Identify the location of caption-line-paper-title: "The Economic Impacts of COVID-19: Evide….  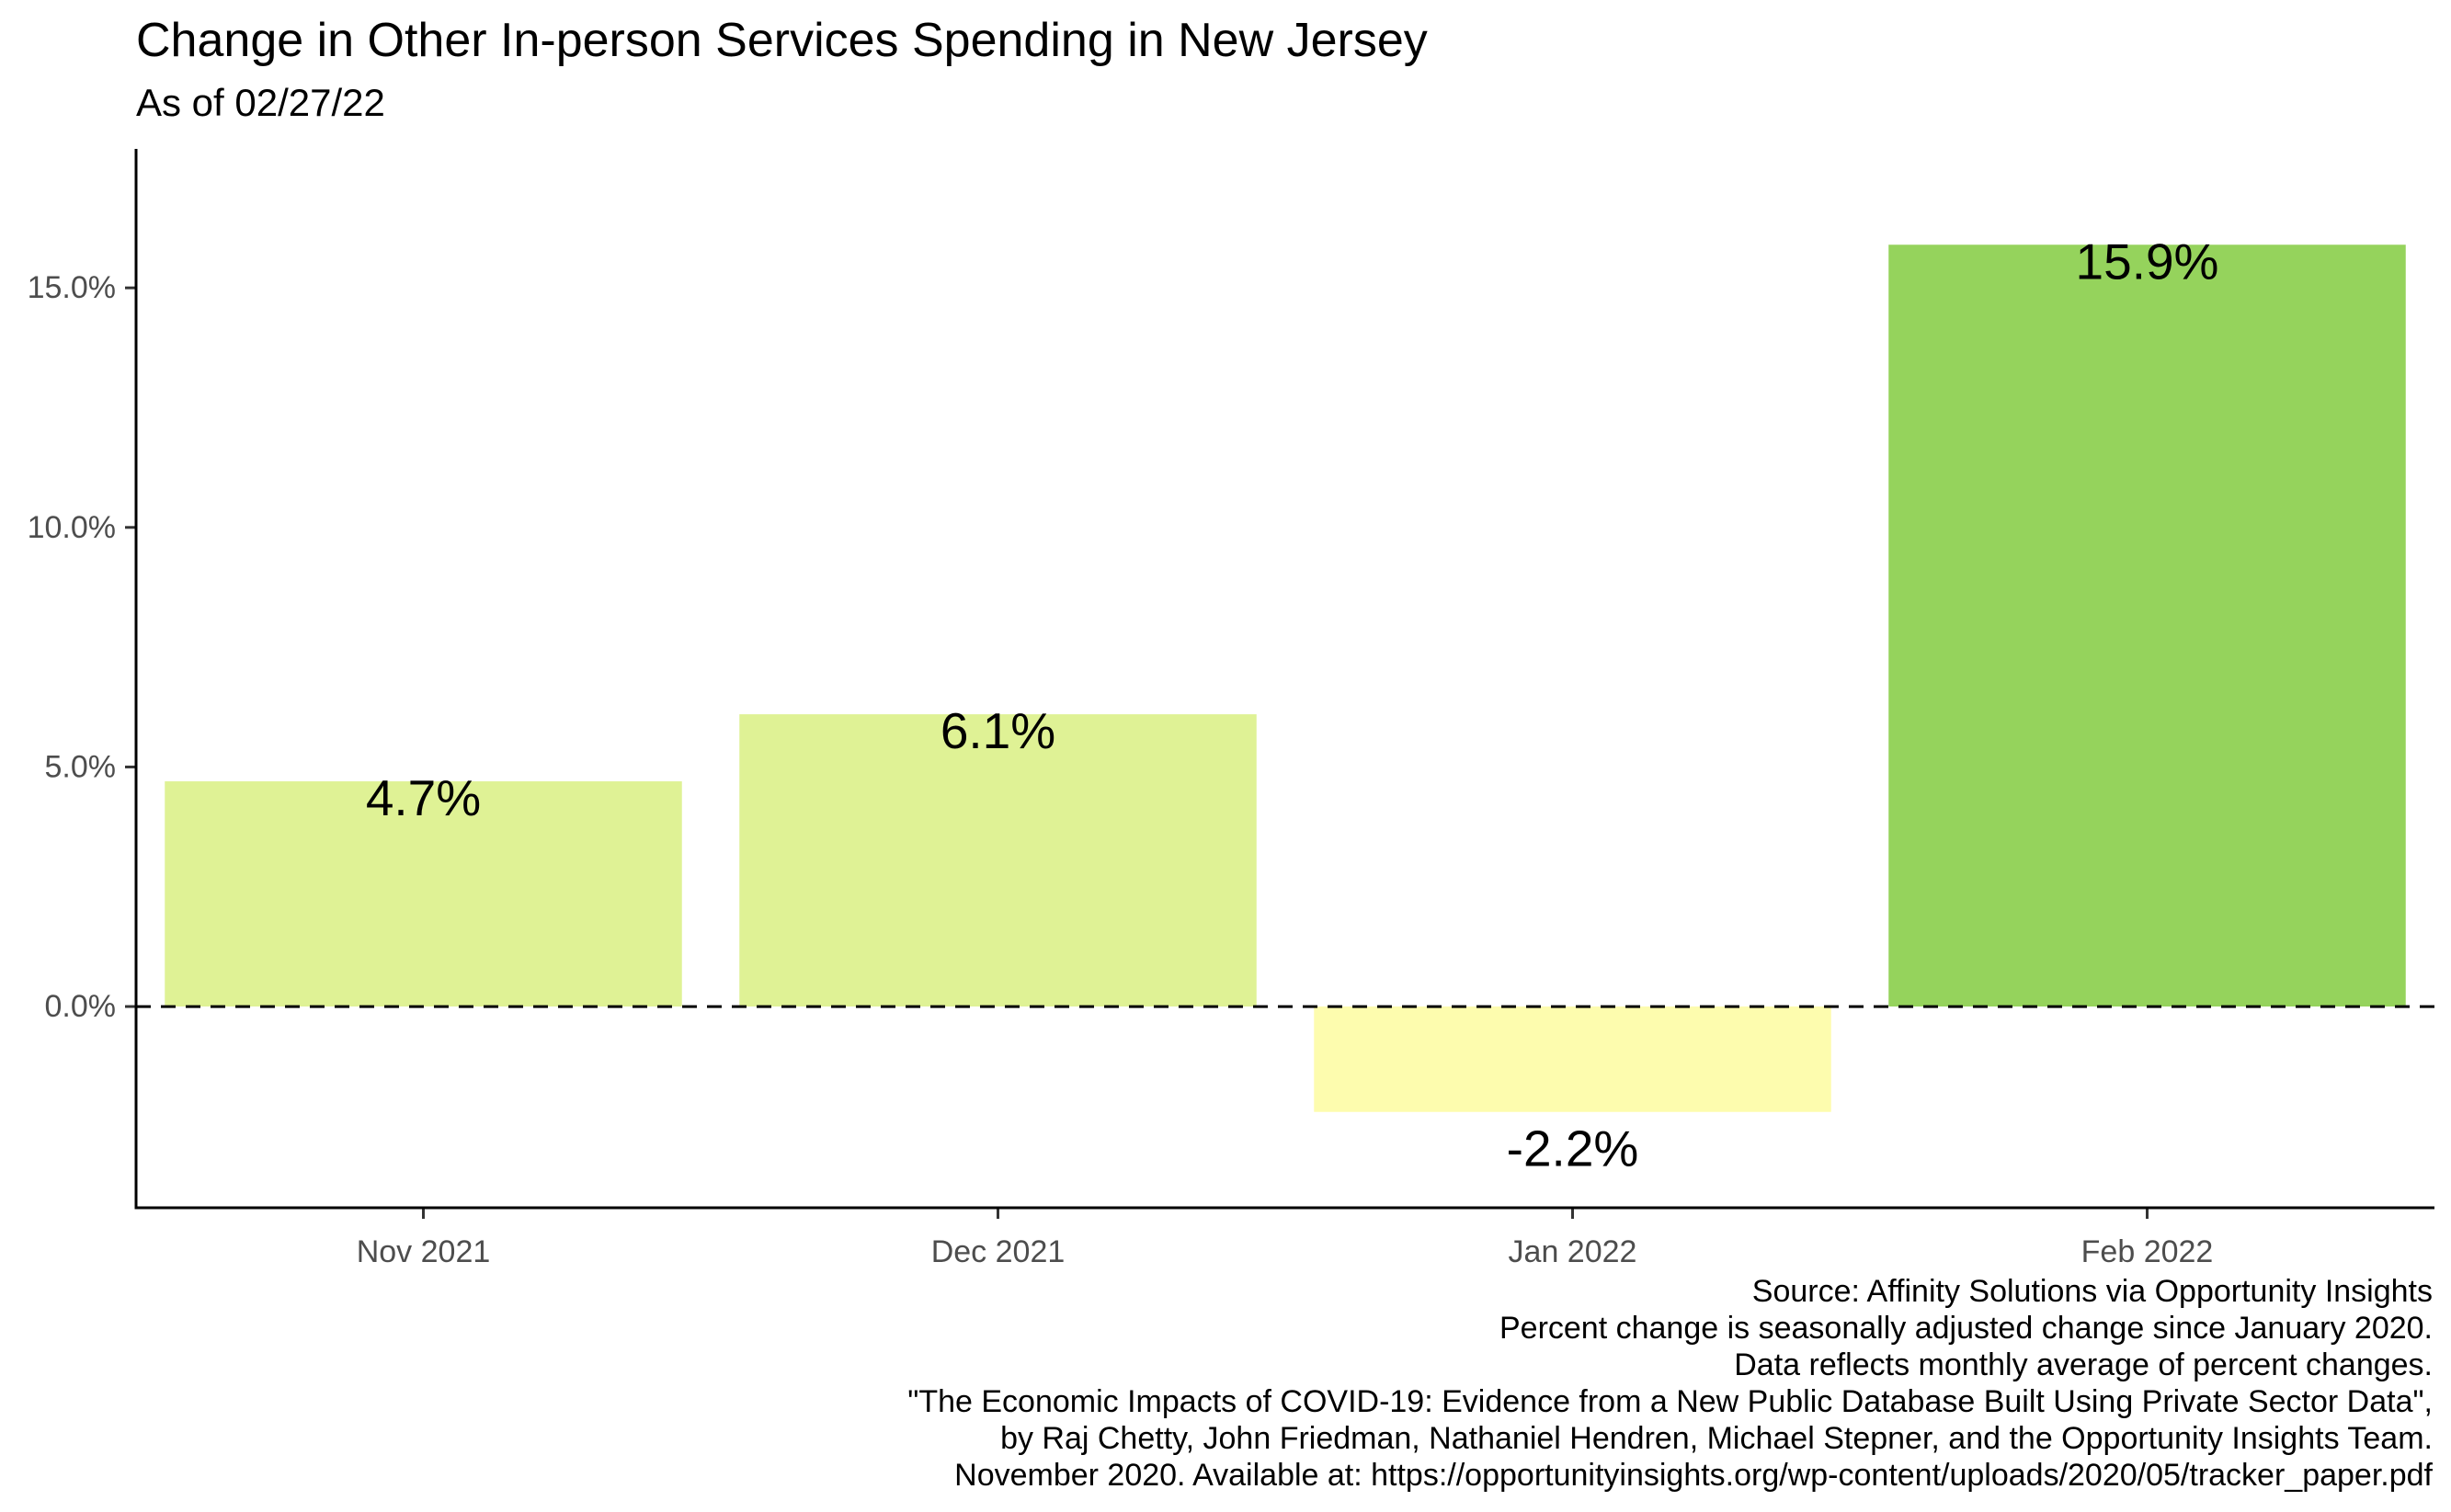
(1670, 1401).